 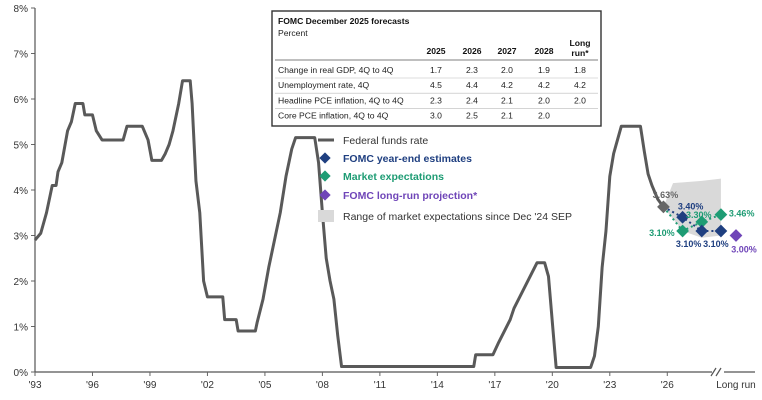 I want to click on legend-swatch-fomc, so click(x=325, y=158).